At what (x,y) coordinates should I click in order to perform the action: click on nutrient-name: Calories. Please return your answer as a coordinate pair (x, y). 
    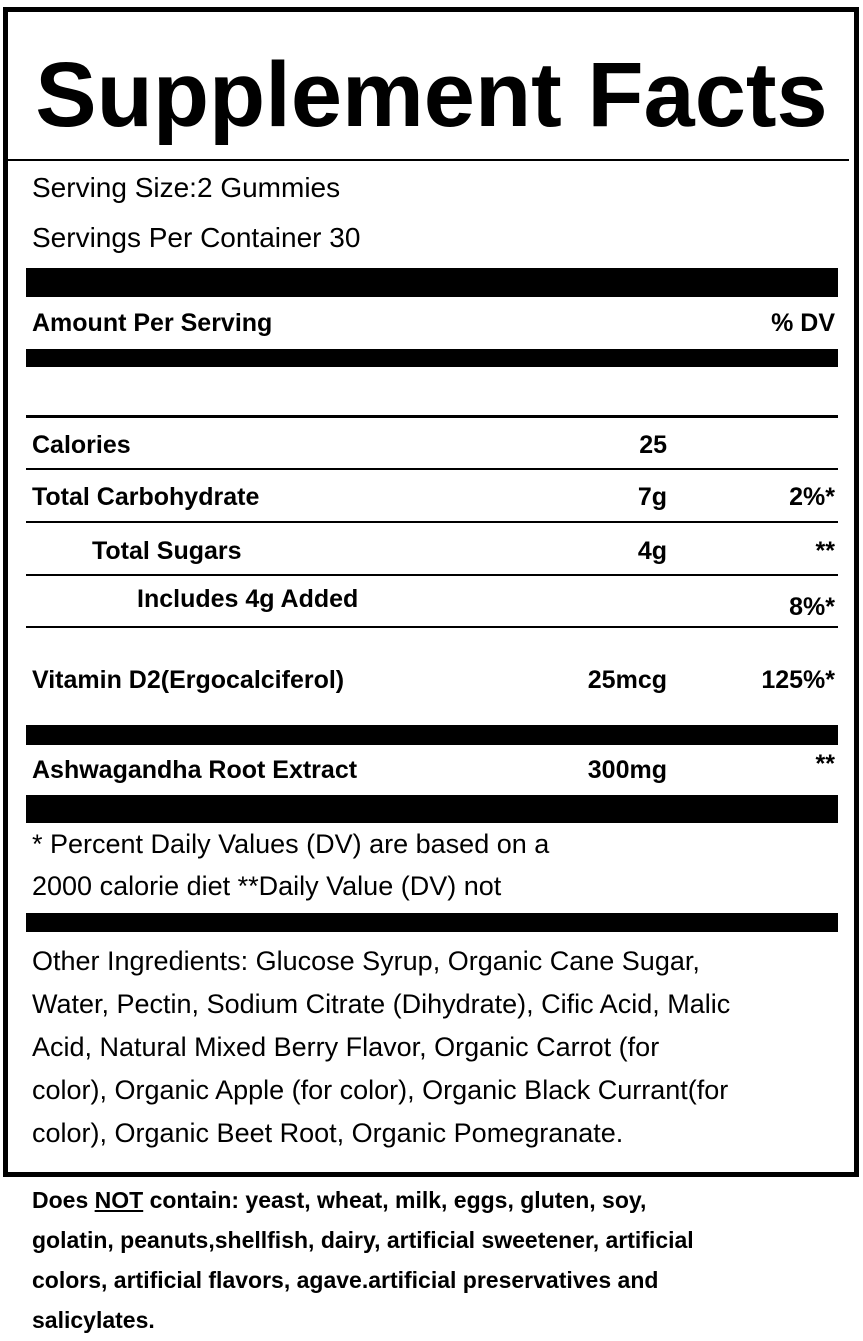
    Looking at the image, I should click on (81, 445).